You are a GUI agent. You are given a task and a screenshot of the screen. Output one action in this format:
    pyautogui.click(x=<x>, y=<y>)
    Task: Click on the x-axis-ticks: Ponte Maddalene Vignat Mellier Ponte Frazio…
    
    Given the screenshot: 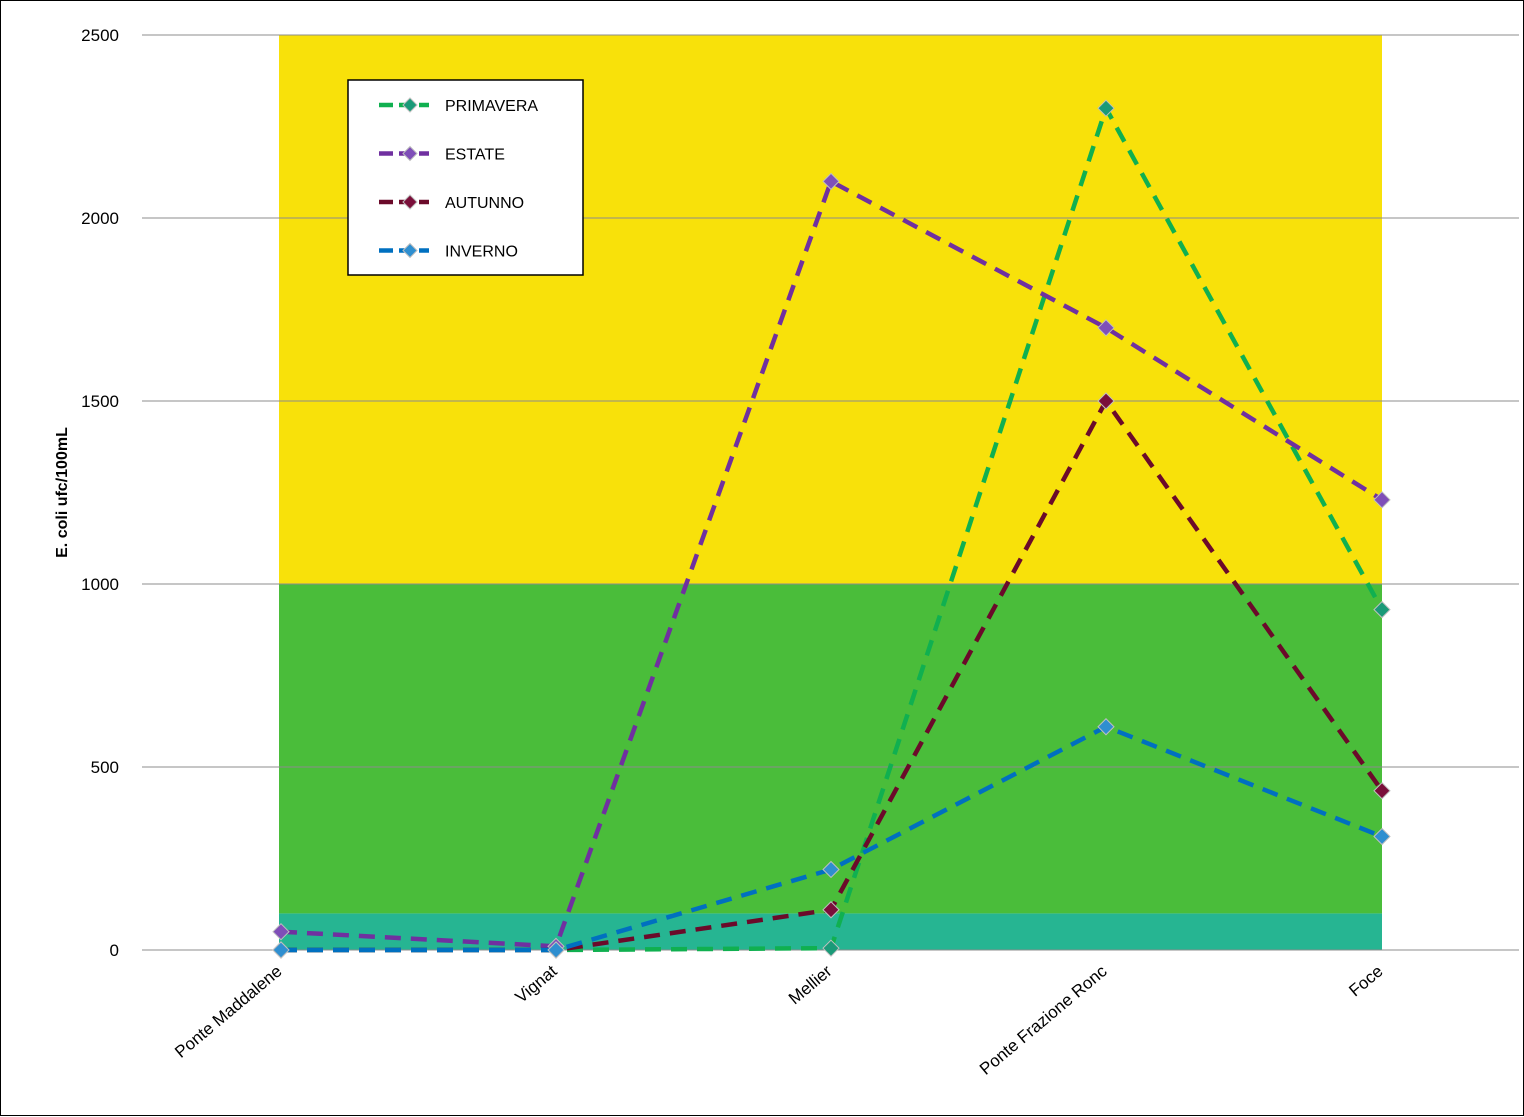 What is the action you would take?
    pyautogui.click(x=778, y=1020)
    